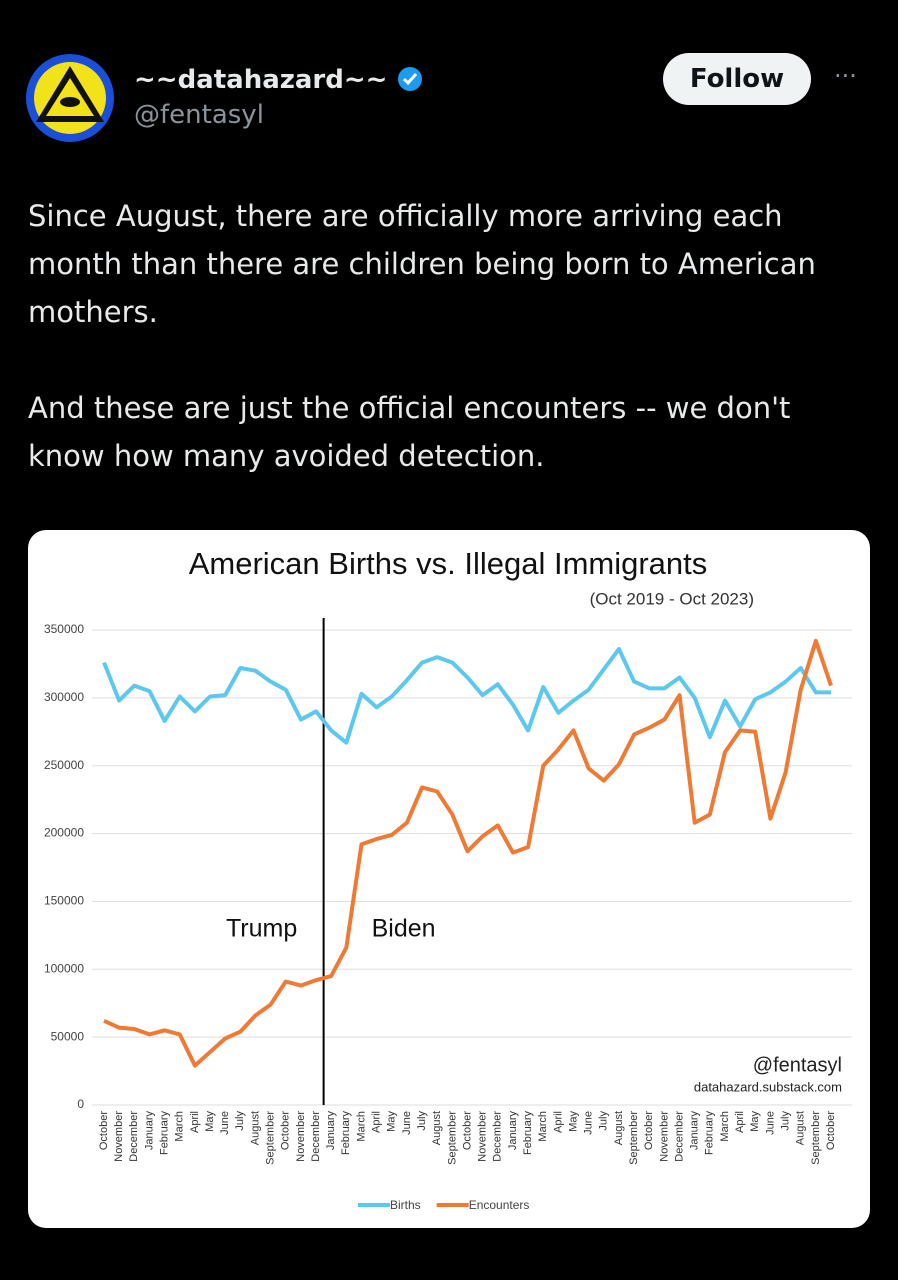 The image size is (898, 1280). Describe the element at coordinates (404, 929) in the screenshot. I see `annotation: Biden` at that location.